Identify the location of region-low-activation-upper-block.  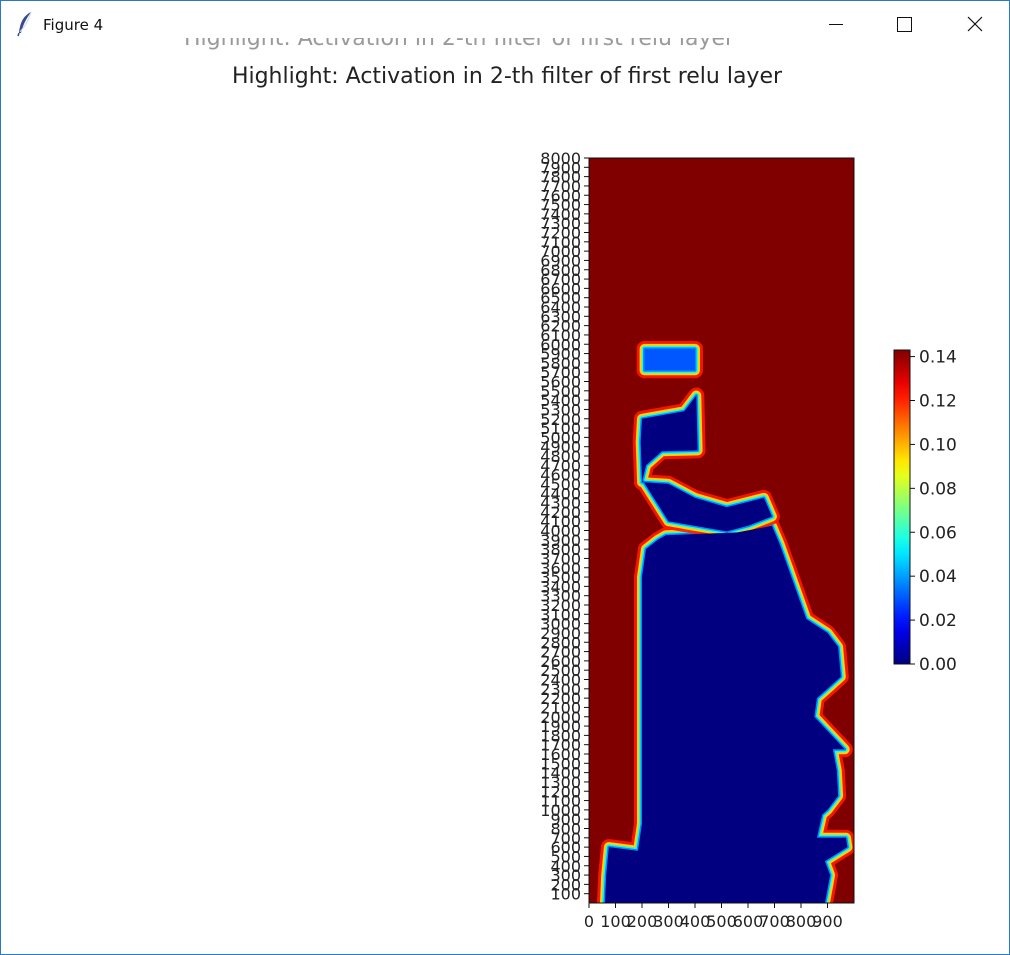
(706, 463).